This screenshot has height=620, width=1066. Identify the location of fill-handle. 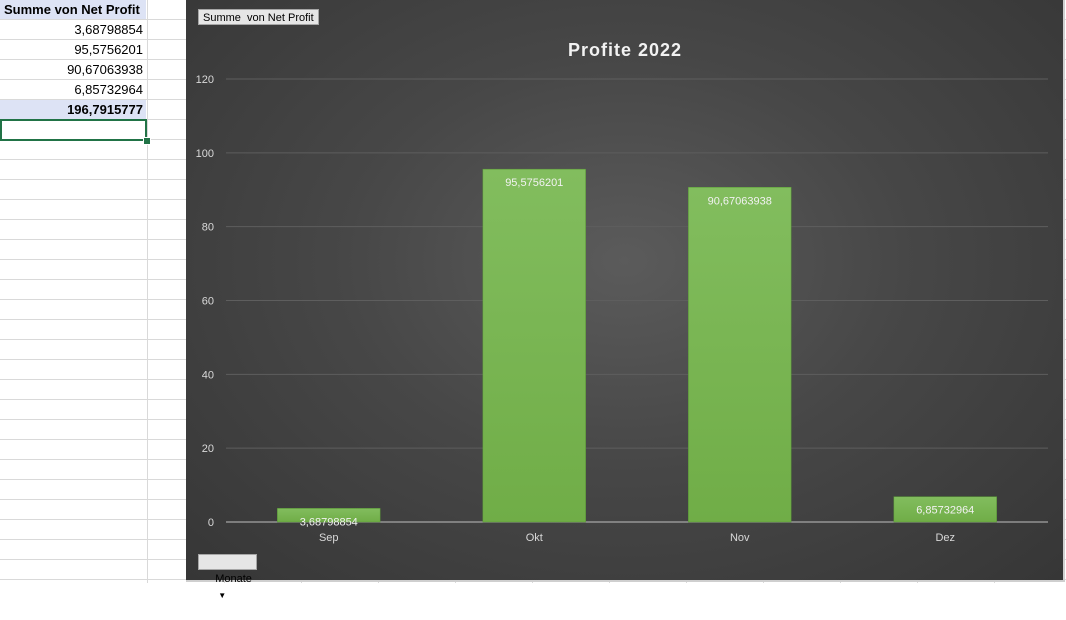
(147, 141).